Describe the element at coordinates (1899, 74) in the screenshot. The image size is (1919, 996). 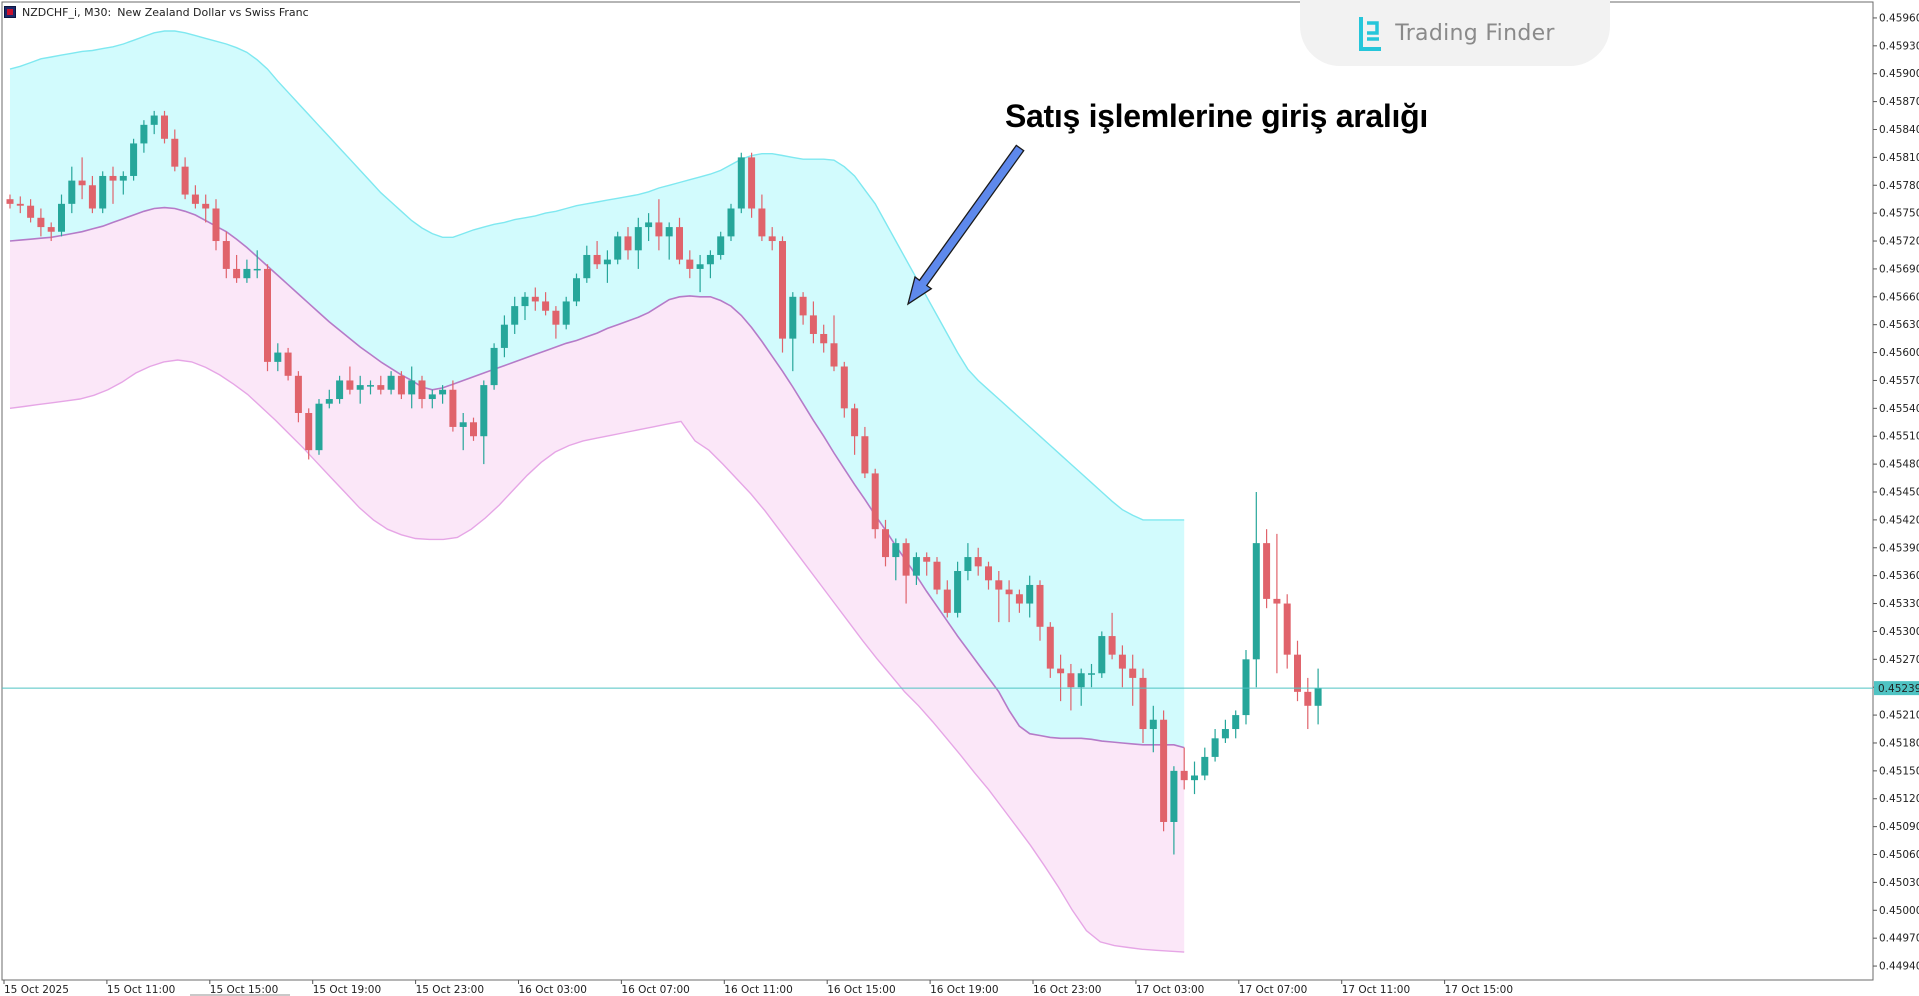
I see `price-tick-label: 0.45900` at that location.